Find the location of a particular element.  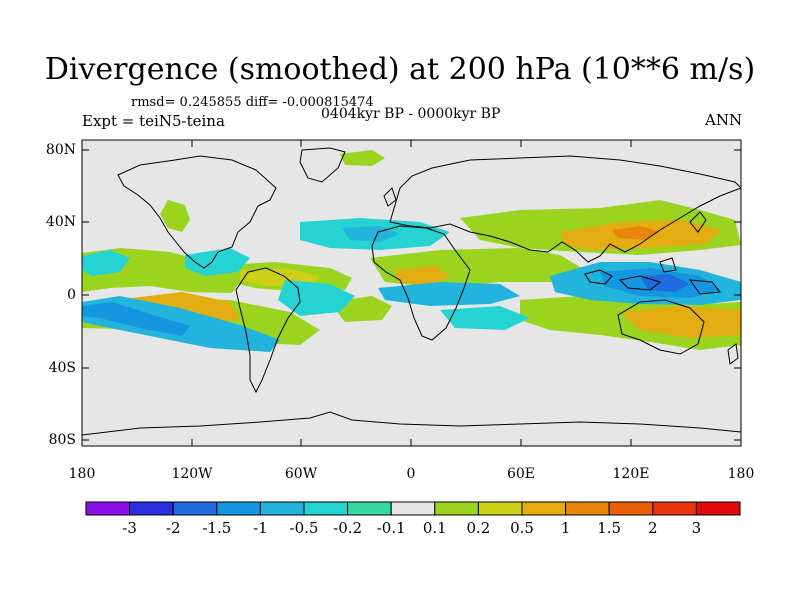

field-pos-greenland is located at coordinates (362, 158).